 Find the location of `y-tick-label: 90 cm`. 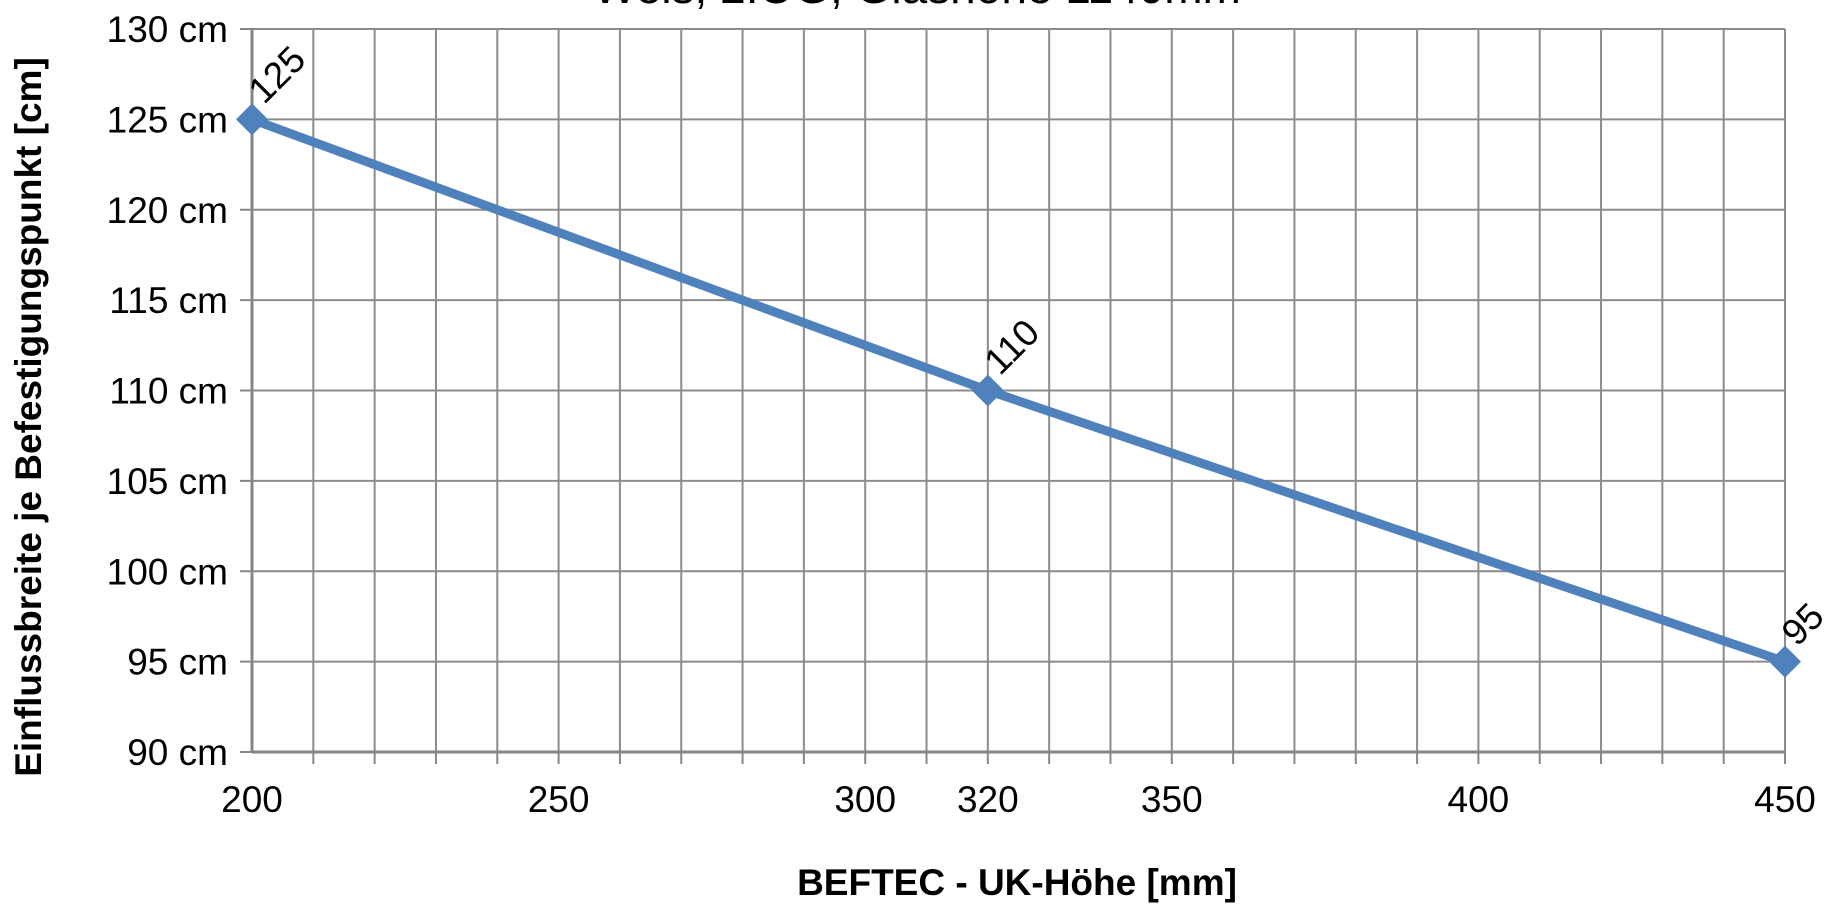

y-tick-label: 90 cm is located at coordinates (177, 752).